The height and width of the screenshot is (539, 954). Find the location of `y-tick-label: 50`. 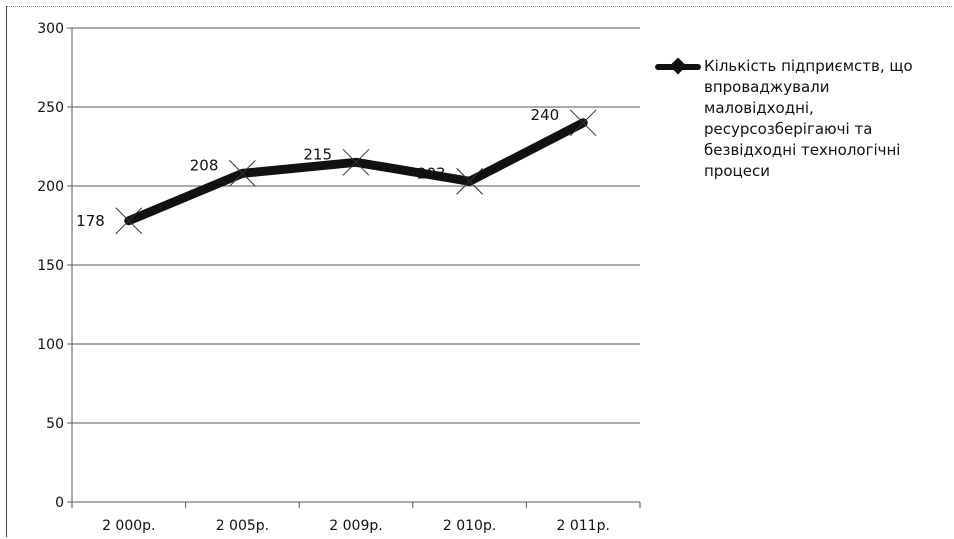

y-tick-label: 50 is located at coordinates (55, 424).